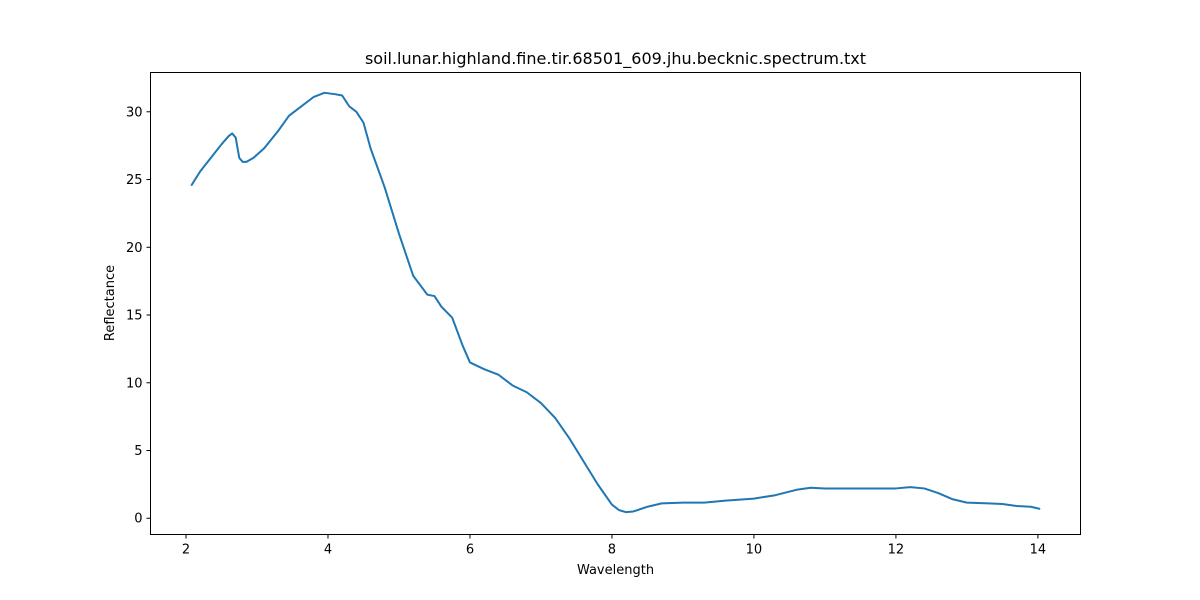 Image resolution: width=1200 pixels, height=600 pixels. What do you see at coordinates (612, 550) in the screenshot?
I see `x-tick-label: 8` at bounding box center [612, 550].